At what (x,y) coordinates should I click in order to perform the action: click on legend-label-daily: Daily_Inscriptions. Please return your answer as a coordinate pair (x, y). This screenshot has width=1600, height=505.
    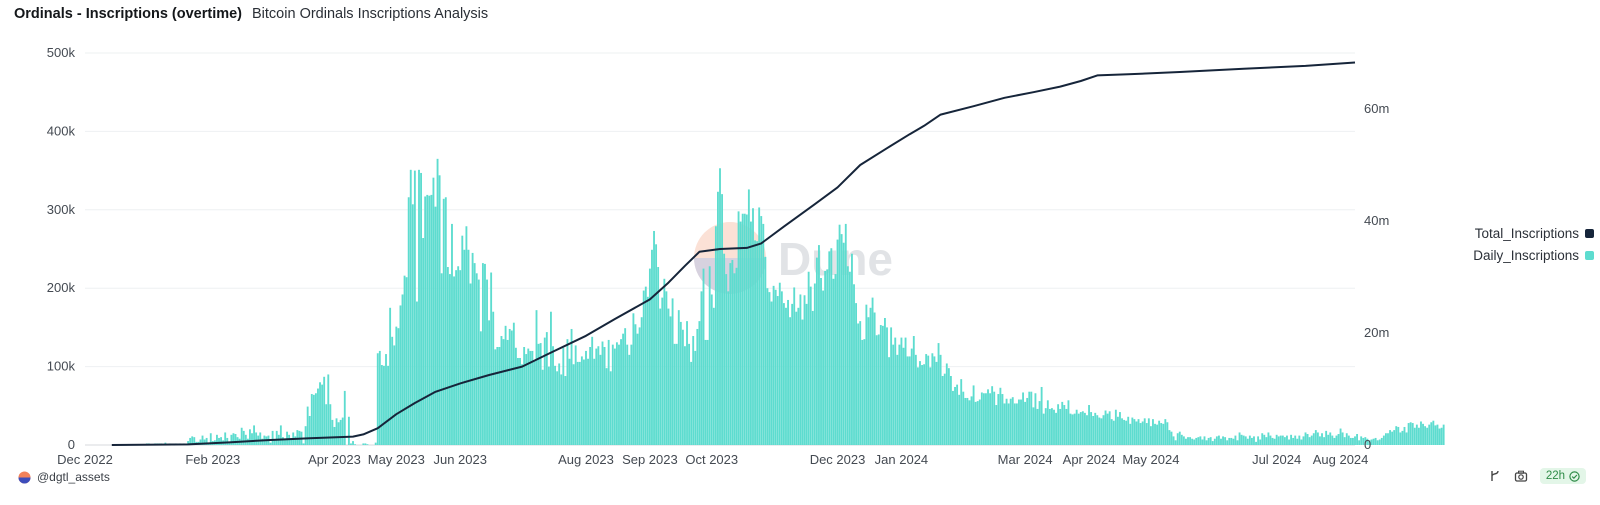
    Looking at the image, I should click on (1526, 255).